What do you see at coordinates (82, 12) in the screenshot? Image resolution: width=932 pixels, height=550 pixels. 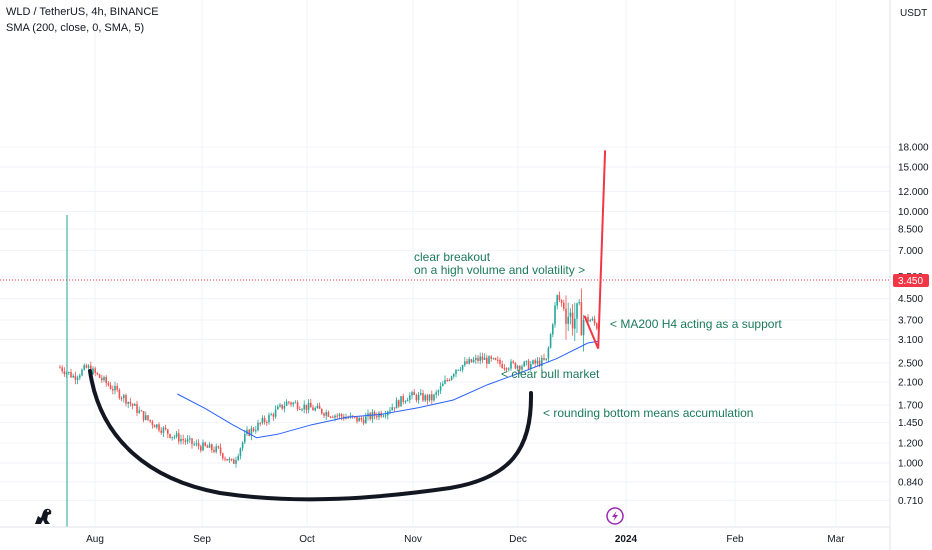 I see `symbol-title: WLD / TetherUS, 4h, BINANCE` at bounding box center [82, 12].